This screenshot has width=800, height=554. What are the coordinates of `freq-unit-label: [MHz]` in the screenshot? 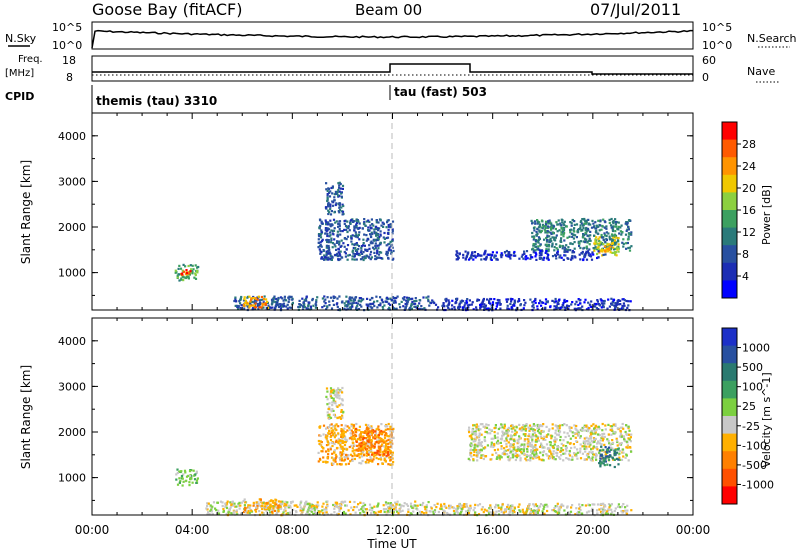 It's located at (19, 73).